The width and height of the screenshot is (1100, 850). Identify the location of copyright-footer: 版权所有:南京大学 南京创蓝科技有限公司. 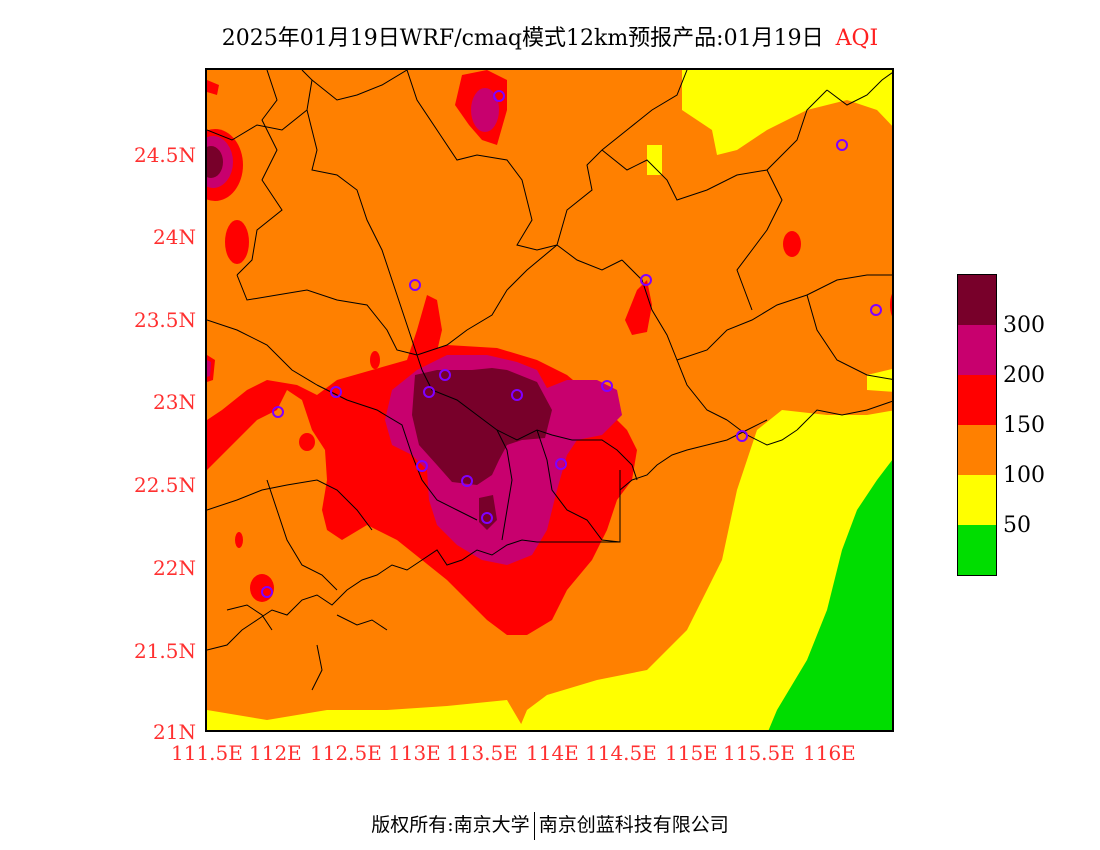
(550, 825).